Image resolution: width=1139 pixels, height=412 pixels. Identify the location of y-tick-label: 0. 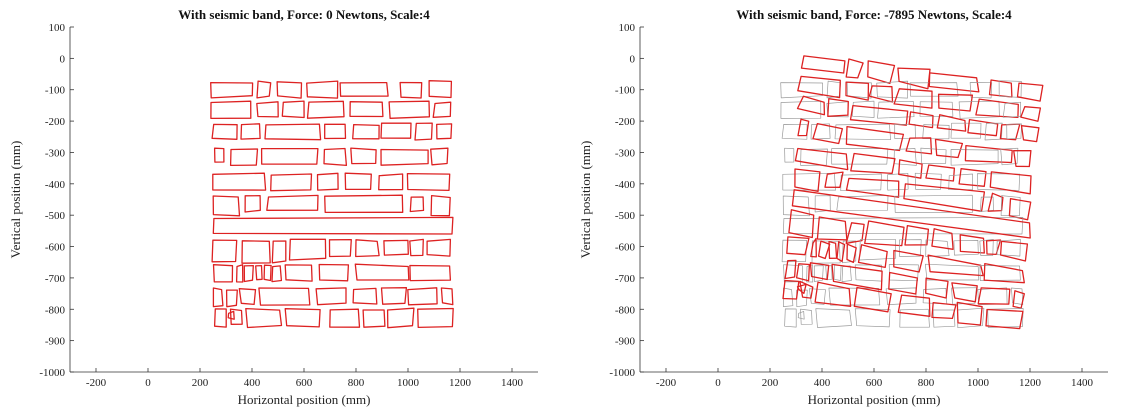
(63, 59).